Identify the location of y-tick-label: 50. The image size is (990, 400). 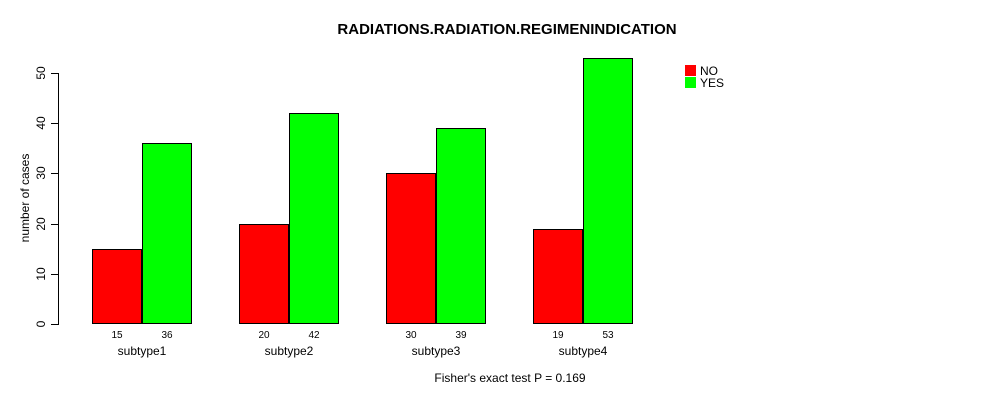
(41, 73).